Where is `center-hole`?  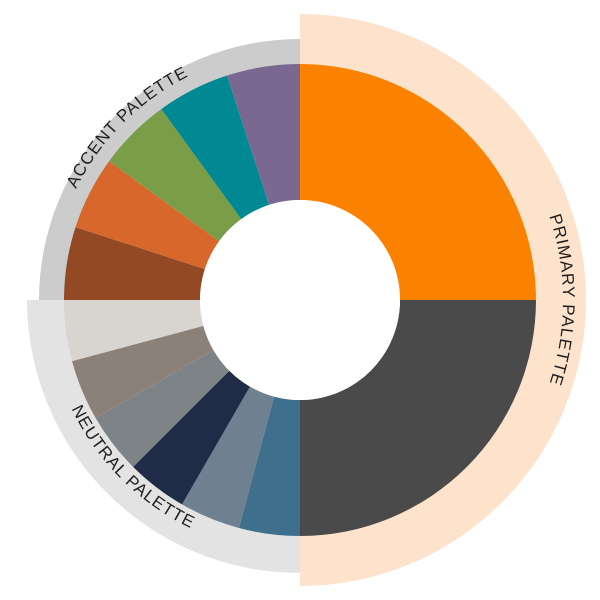
center-hole is located at coordinates (300, 300).